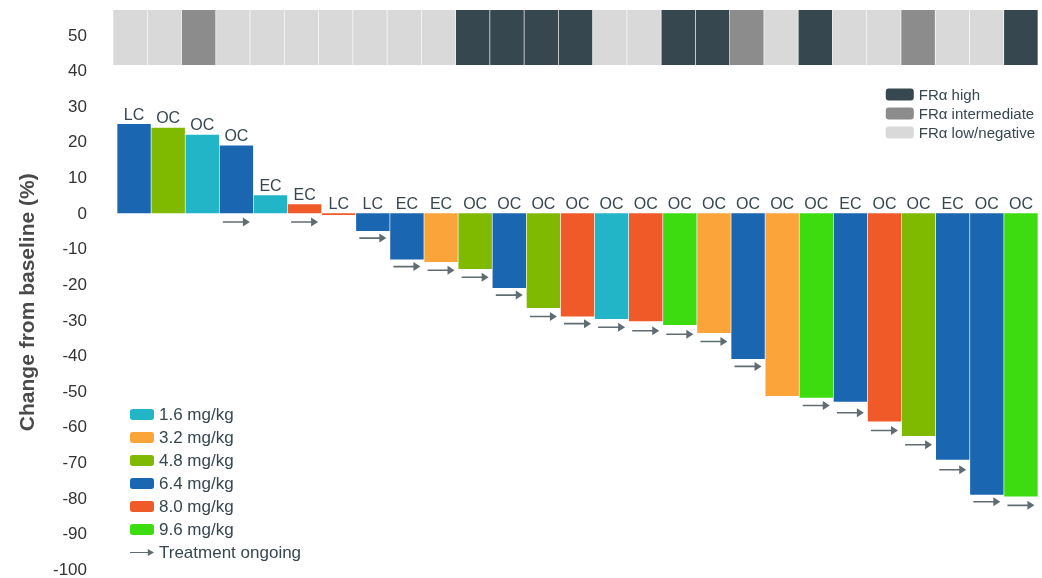 The height and width of the screenshot is (578, 1042). Describe the element at coordinates (196, 483) in the screenshot. I see `legend-label: 6.4 mg/kg` at that location.